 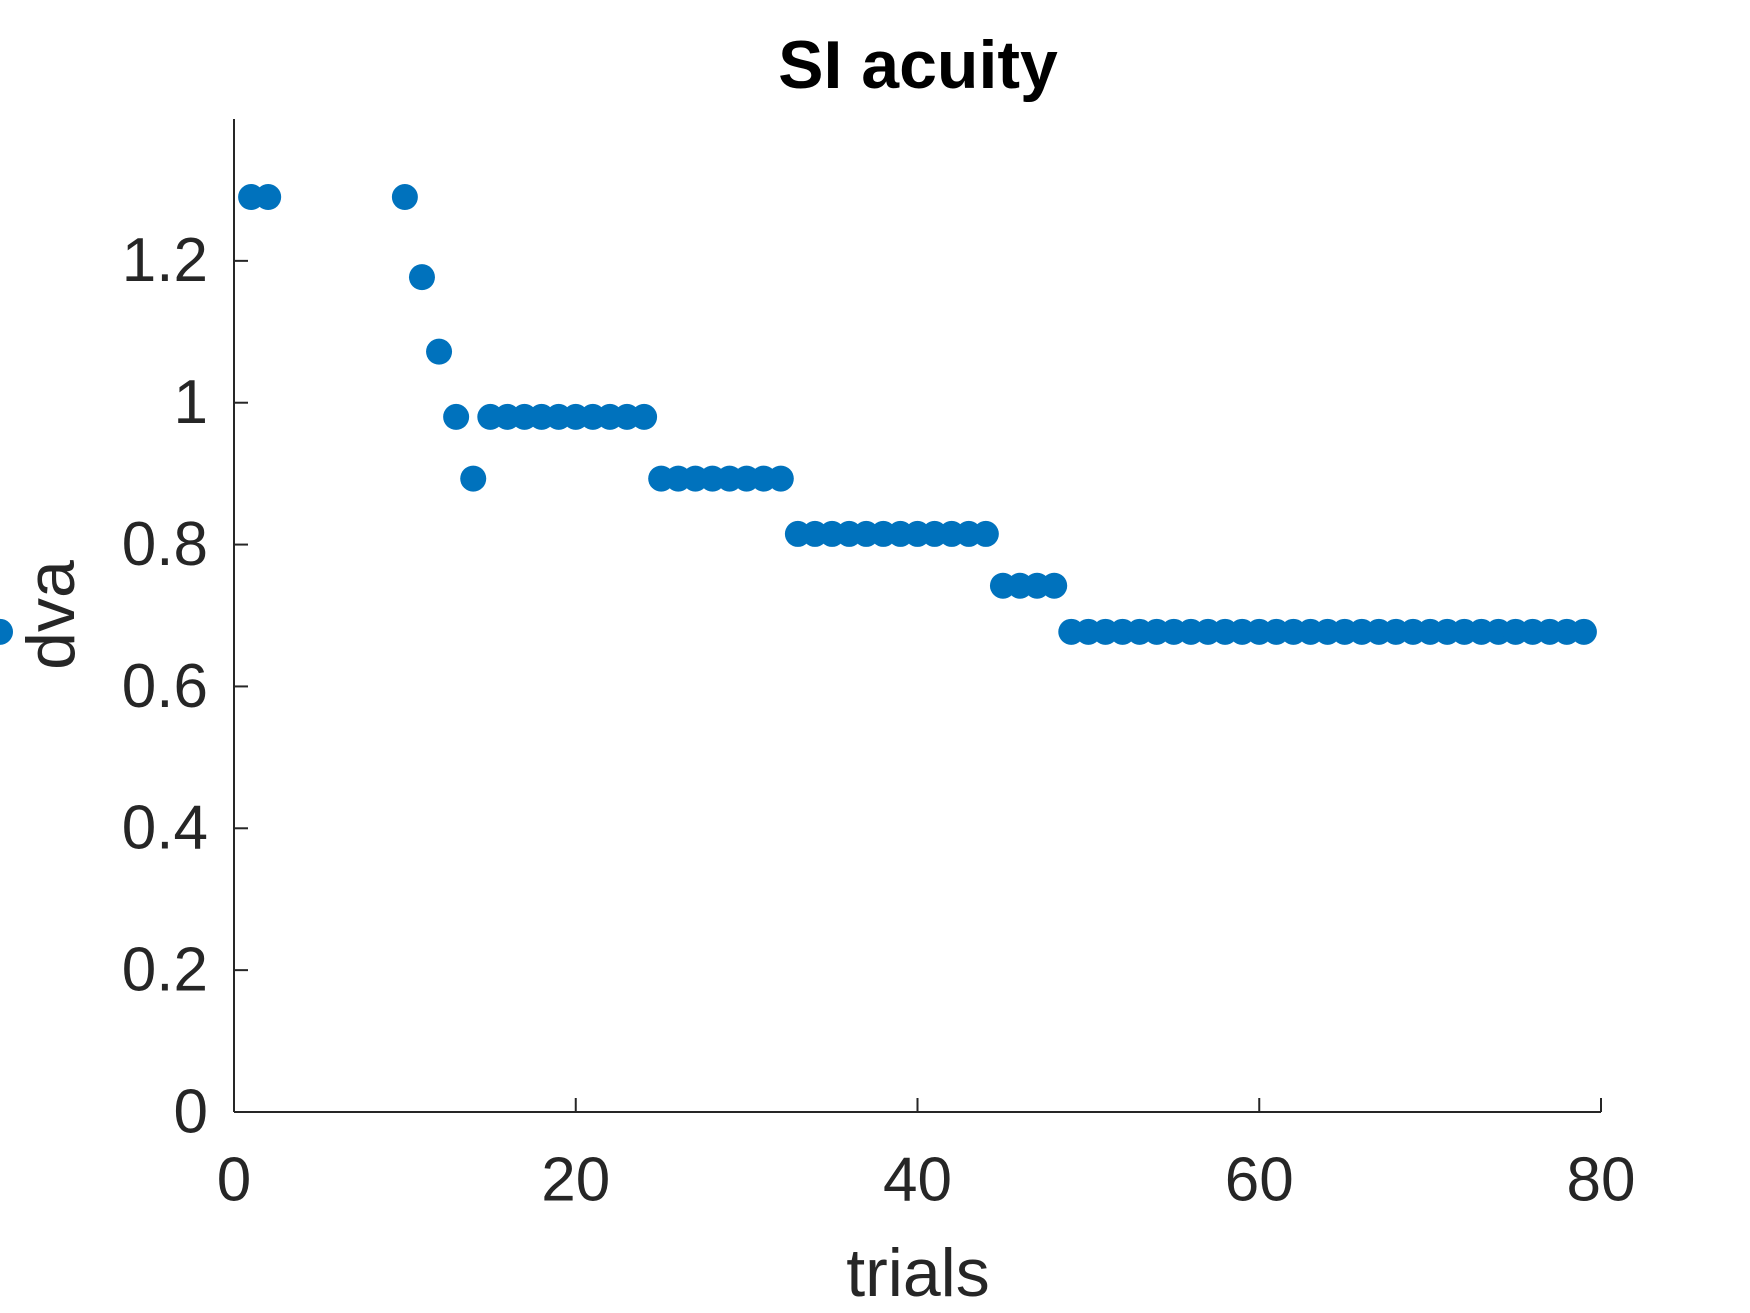 I want to click on y-tick-label: 0.2, so click(x=165, y=970).